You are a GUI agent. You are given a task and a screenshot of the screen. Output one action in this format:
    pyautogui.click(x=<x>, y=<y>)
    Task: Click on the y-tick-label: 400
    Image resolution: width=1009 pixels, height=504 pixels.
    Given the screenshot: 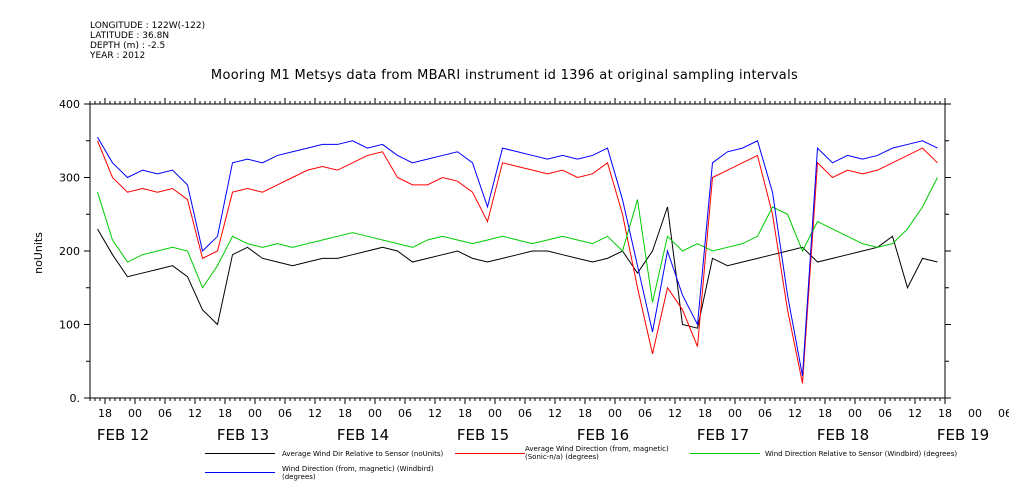 What is the action you would take?
    pyautogui.click(x=69, y=104)
    